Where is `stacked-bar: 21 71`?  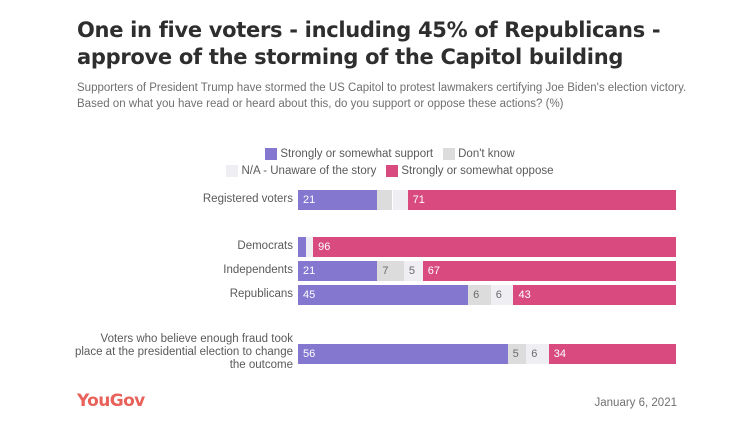 stacked-bar: 21 71 is located at coordinates (487, 200).